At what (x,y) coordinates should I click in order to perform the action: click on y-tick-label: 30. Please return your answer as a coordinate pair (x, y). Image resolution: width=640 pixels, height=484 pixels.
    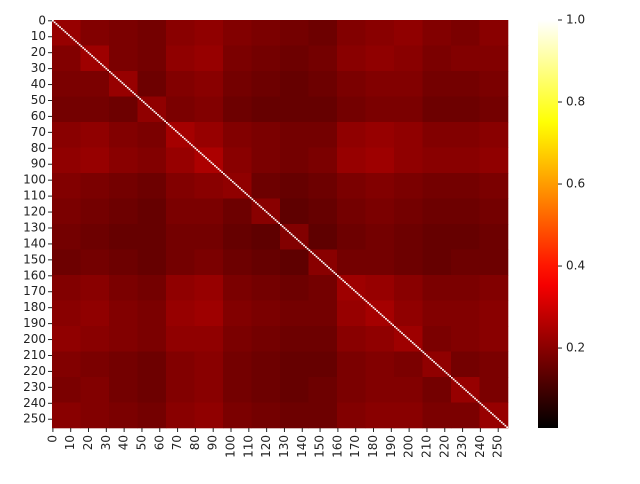
    Looking at the image, I should click on (38, 68).